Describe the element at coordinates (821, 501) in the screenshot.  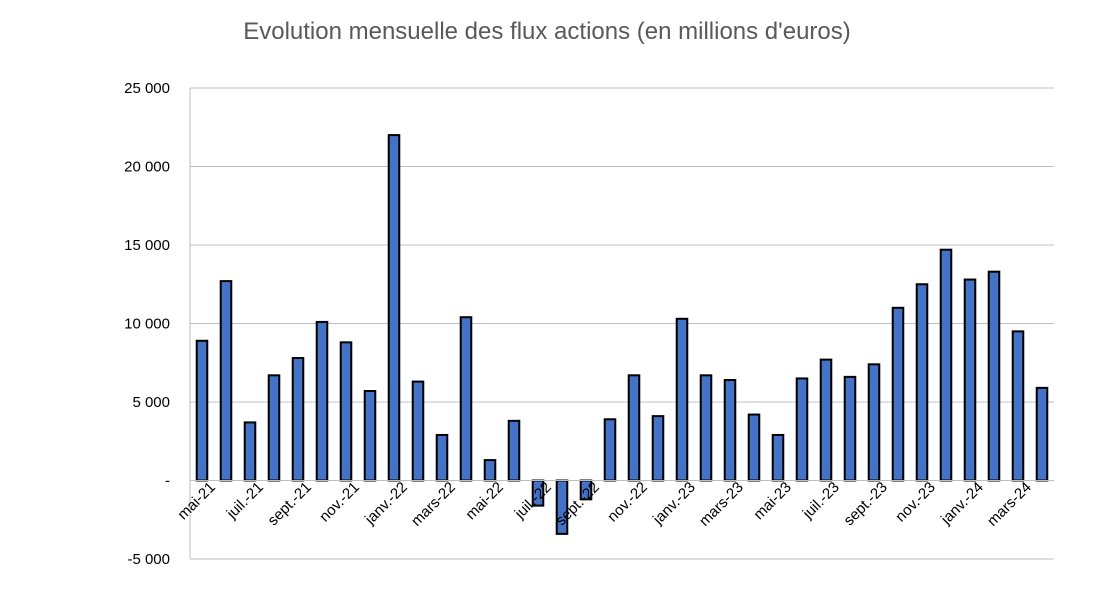
I see `x-tick-label: juil.-23` at that location.